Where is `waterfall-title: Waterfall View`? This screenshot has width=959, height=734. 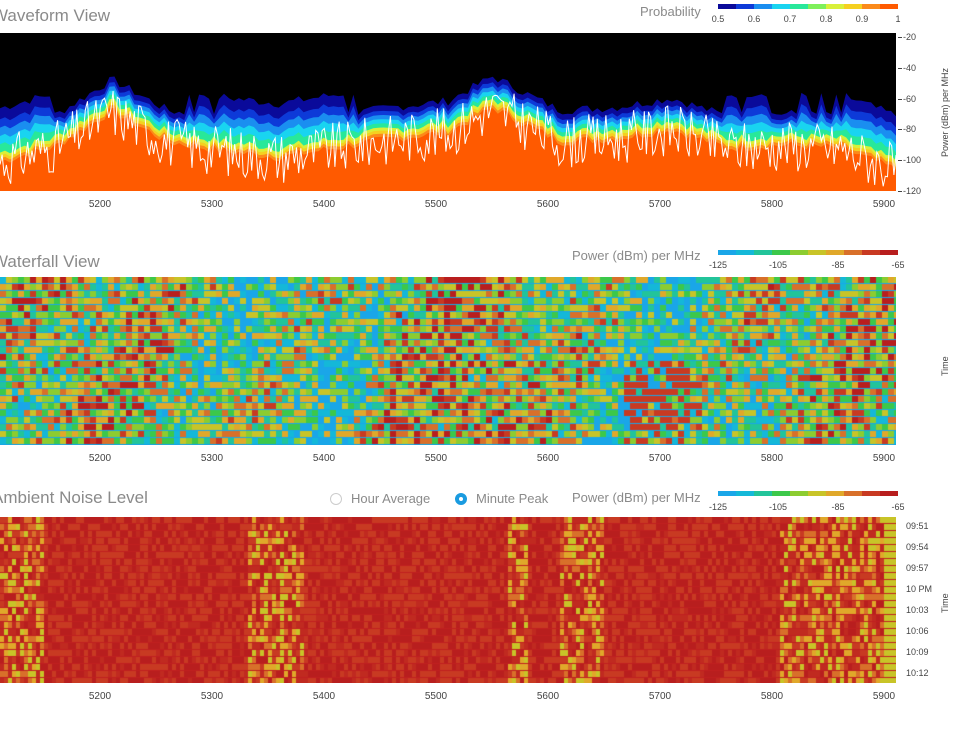 waterfall-title: Waterfall View is located at coordinates (50, 261).